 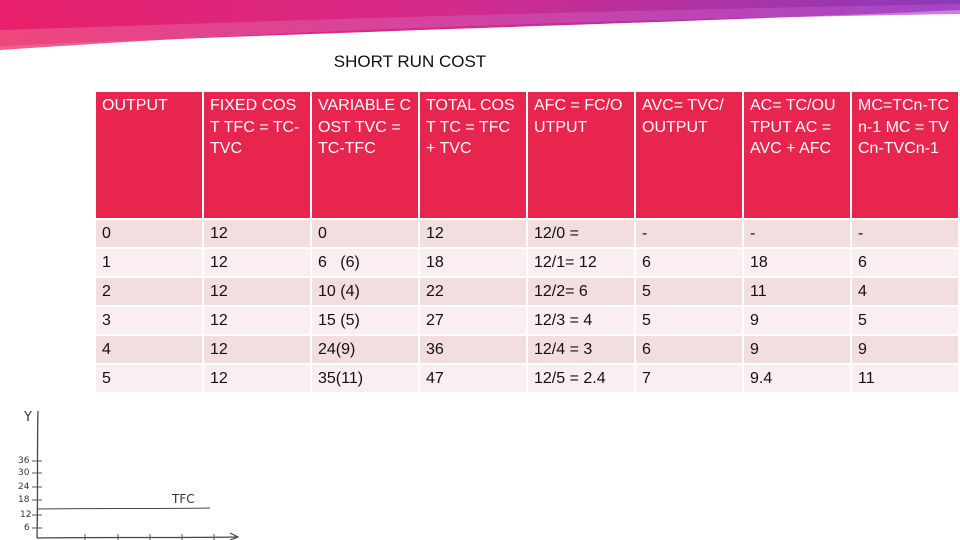 What do you see at coordinates (480, 25) in the screenshot?
I see `decorative-banner` at bounding box center [480, 25].